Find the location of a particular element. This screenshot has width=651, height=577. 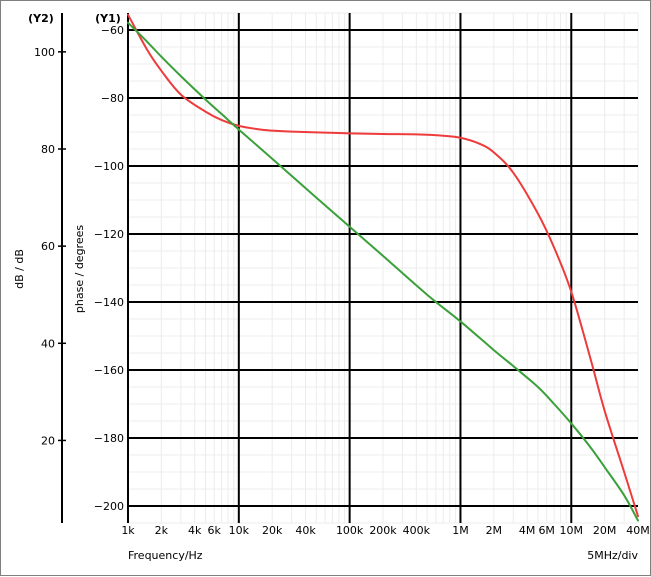

y2-tick-label: 20 is located at coordinates (48, 440).